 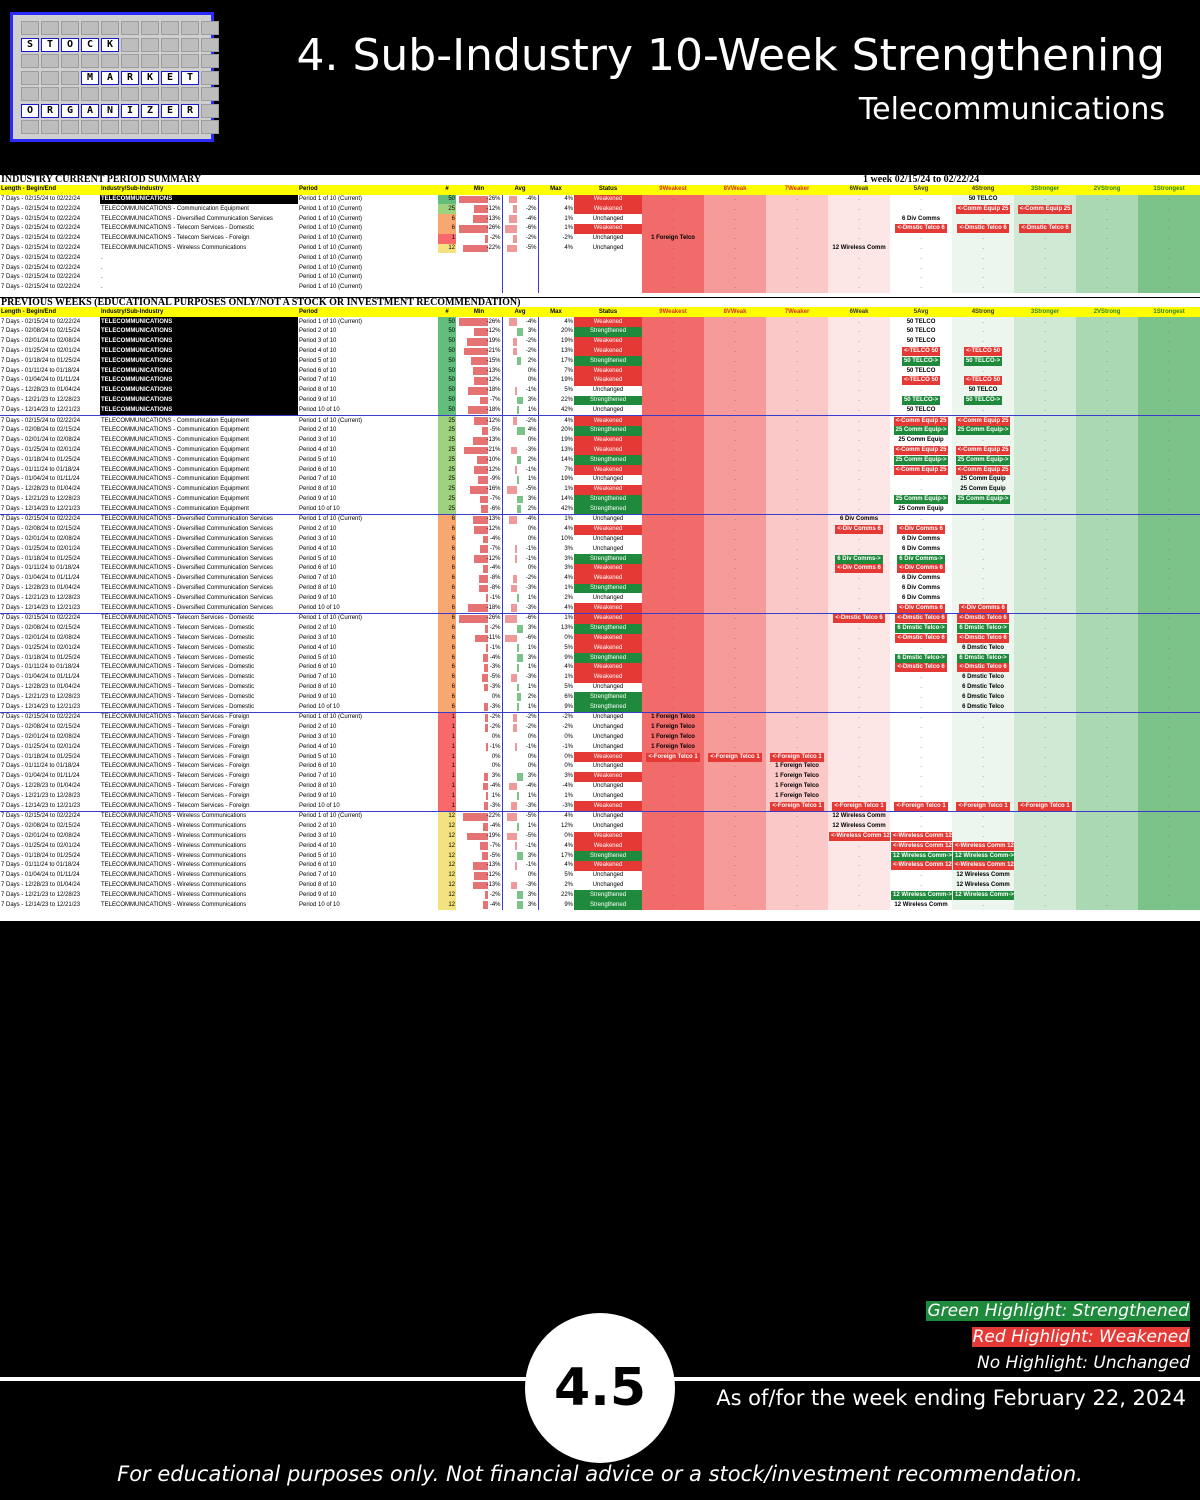 I want to click on strength-label: 12 Wireless Comm, so click(x=983, y=875).